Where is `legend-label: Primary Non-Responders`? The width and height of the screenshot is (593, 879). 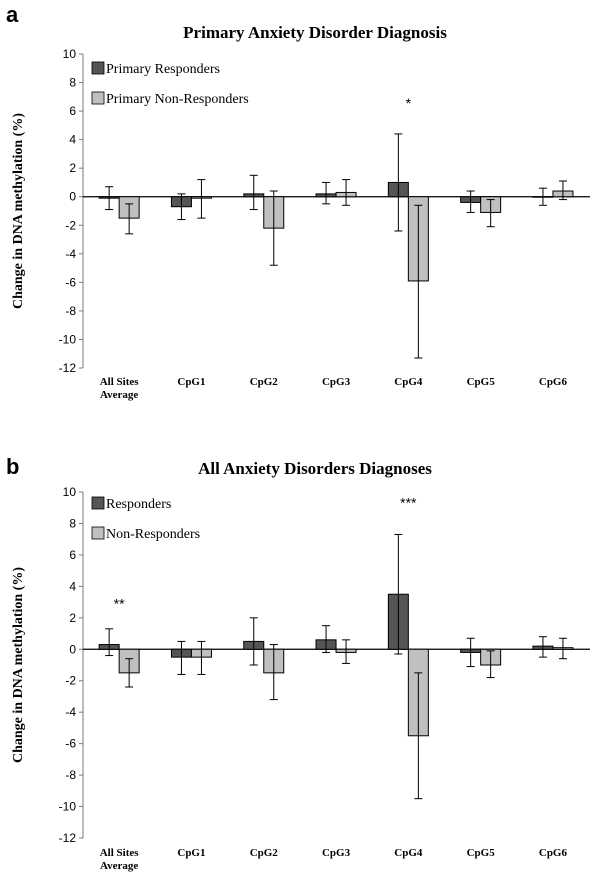 legend-label: Primary Non-Responders is located at coordinates (177, 99).